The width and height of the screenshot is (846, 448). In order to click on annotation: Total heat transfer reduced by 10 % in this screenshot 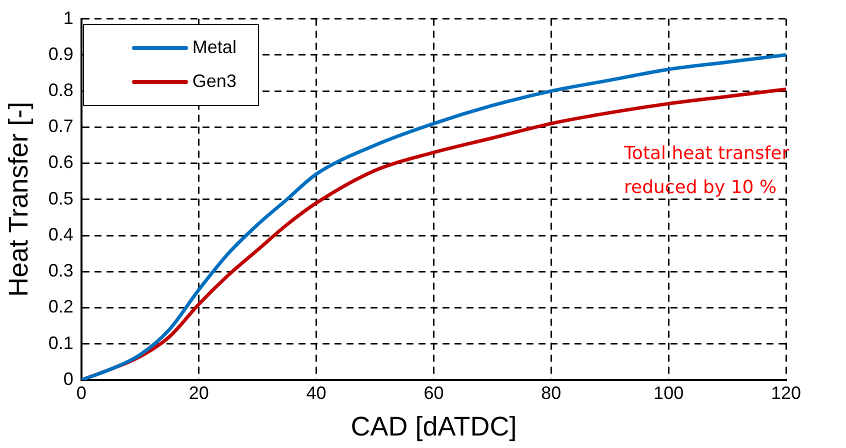, I will do `click(706, 171)`.